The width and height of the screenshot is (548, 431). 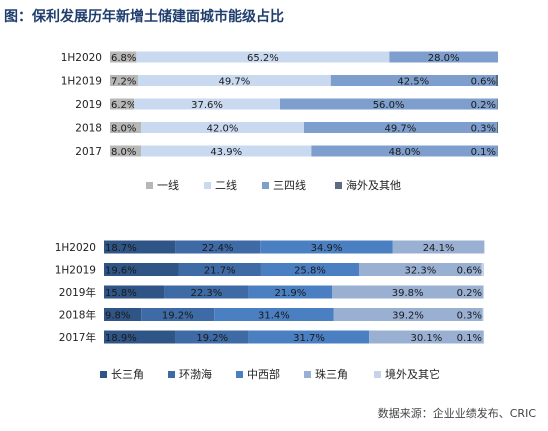 I want to click on data-label: 42.0%, so click(x=223, y=129).